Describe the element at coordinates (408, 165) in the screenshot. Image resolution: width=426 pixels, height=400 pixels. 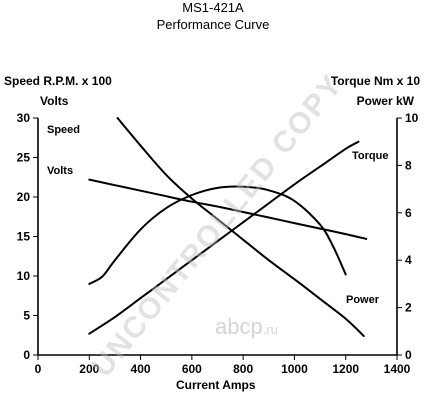
I see `right-tick-label: 8` at that location.